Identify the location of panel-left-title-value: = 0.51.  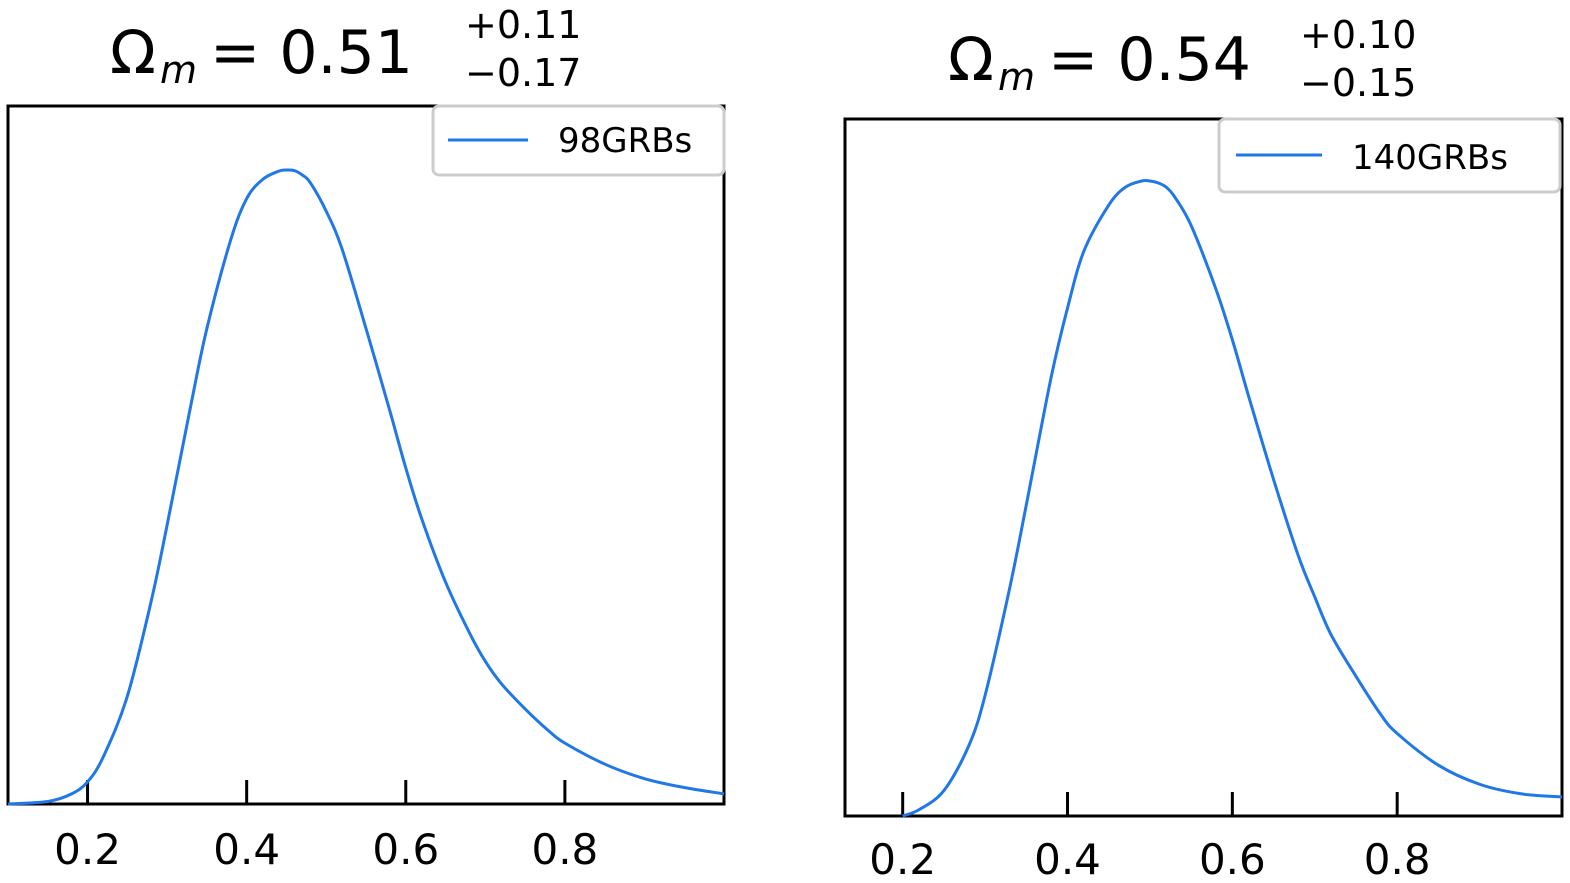
(311, 53).